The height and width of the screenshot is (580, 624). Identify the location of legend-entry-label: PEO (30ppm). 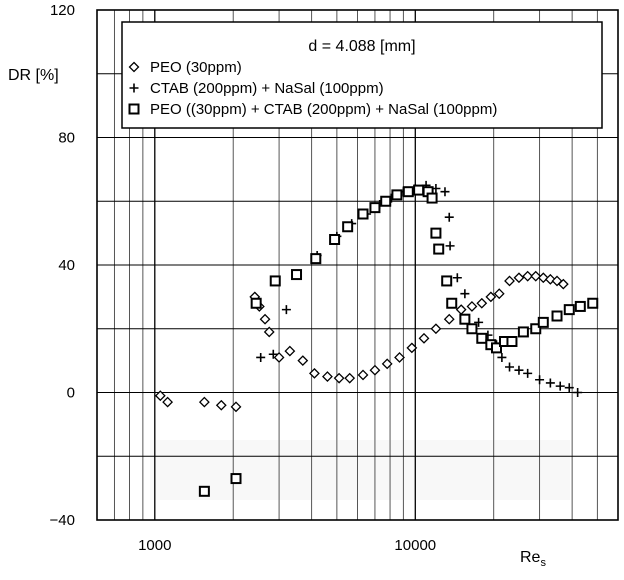
(196, 67).